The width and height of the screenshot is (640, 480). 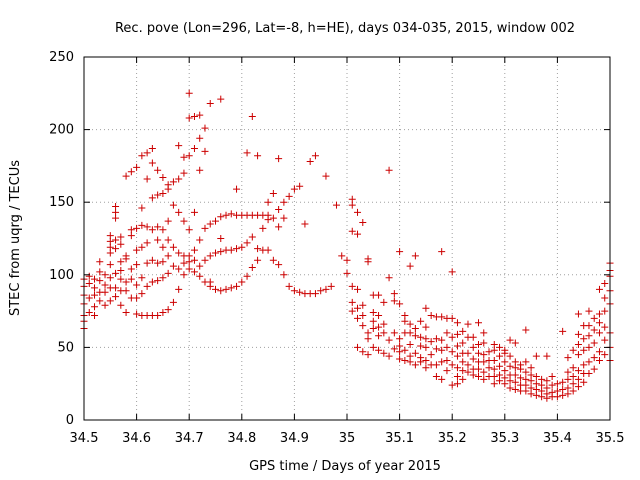 I want to click on x-tick-label: 35, so click(x=347, y=438).